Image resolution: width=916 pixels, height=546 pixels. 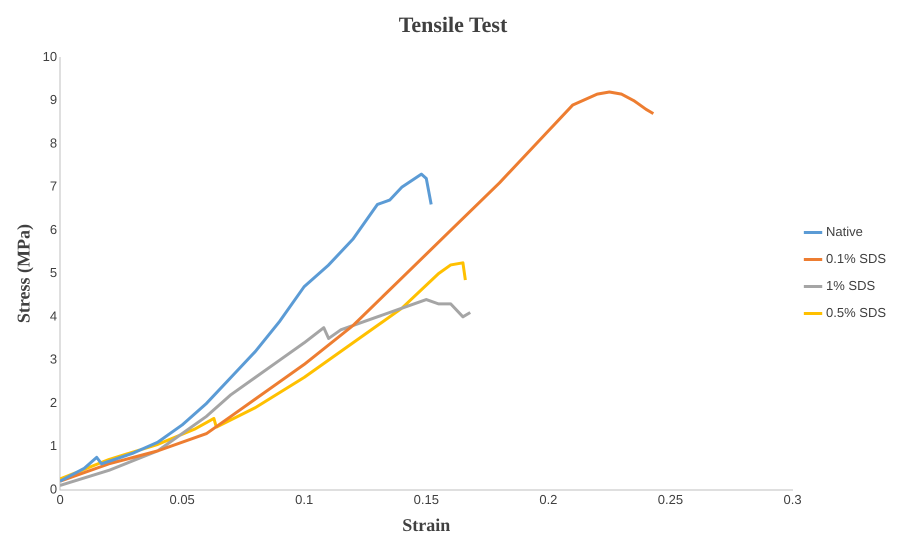 I want to click on y-axis-title: Stress (MPa), so click(x=23, y=274).